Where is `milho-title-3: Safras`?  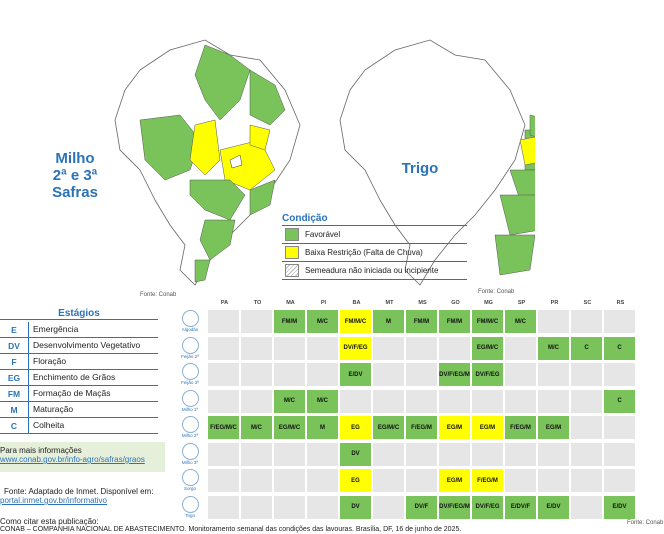
milho-title-3: Safras is located at coordinates (75, 192).